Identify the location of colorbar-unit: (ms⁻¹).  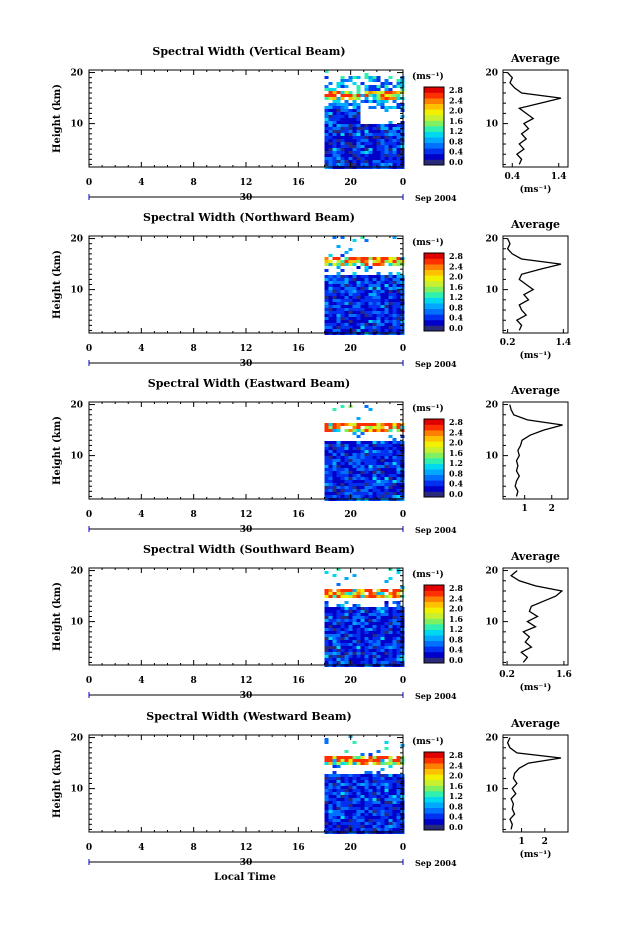
(428, 408).